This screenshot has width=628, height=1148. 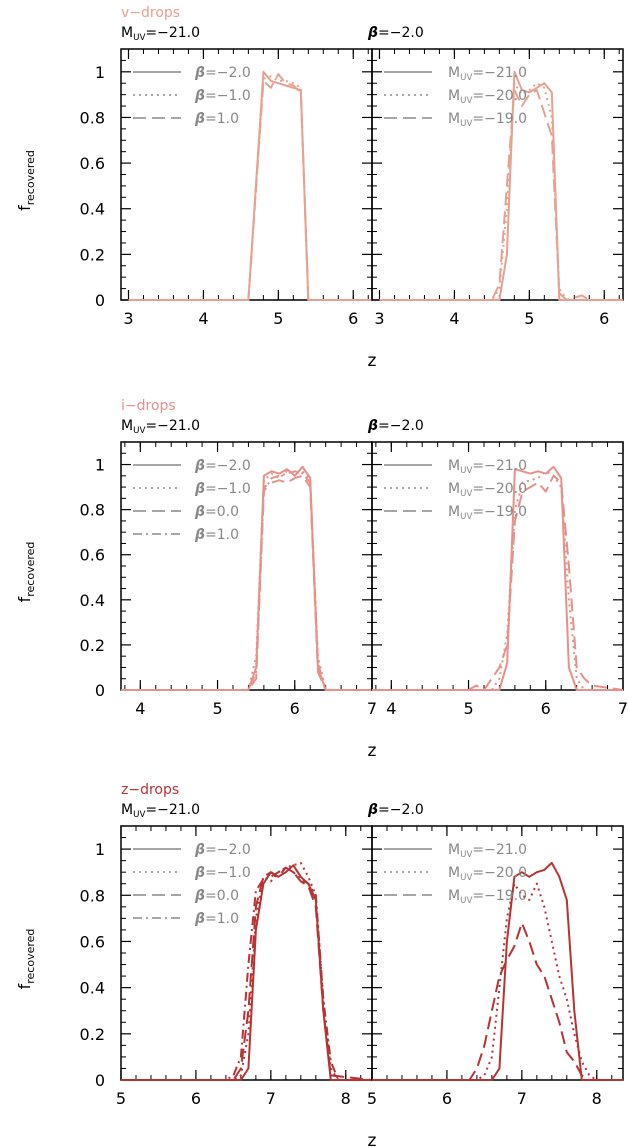 I want to click on y-axis-label-sub: recovered, so click(x=30, y=177).